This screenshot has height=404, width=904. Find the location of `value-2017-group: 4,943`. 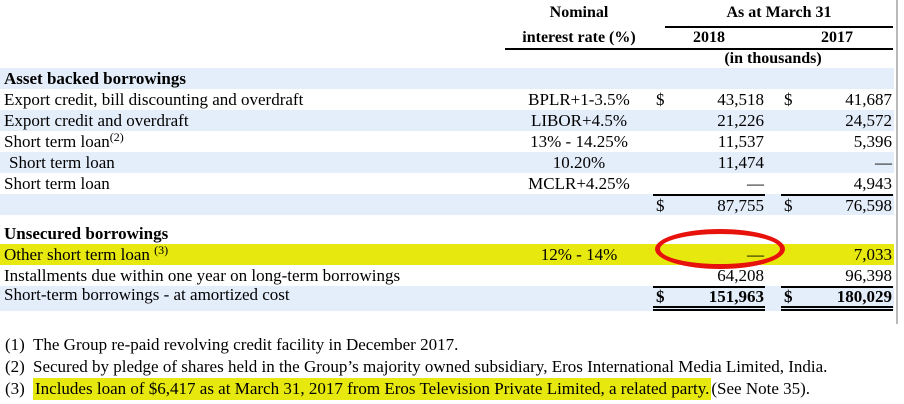

value-2017-group: 4,943 is located at coordinates (837, 183).